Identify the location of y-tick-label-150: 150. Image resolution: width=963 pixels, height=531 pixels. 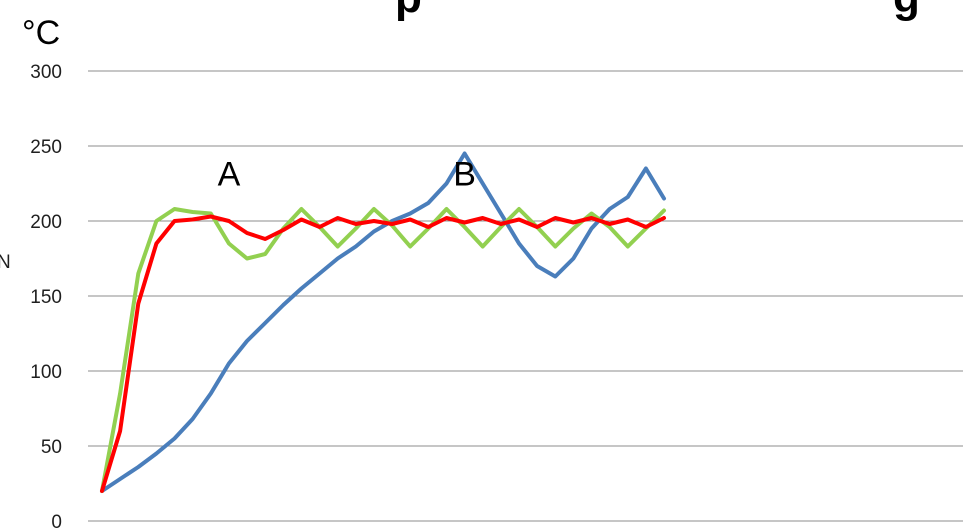
(46, 297).